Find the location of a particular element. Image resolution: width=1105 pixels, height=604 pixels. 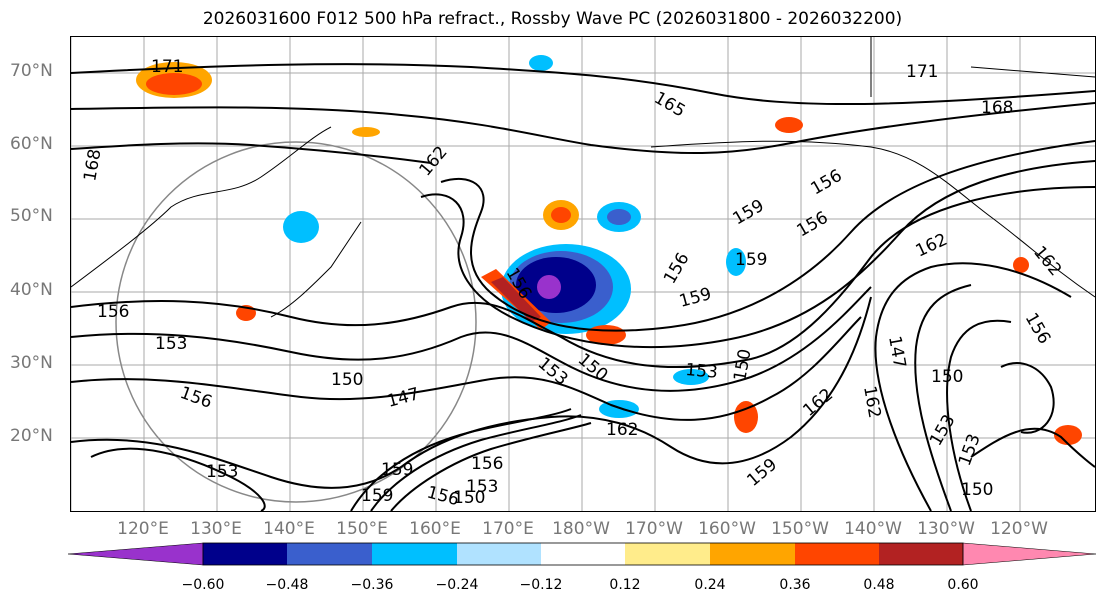

colorbar-tick: 0.48 is located at coordinates (879, 585).